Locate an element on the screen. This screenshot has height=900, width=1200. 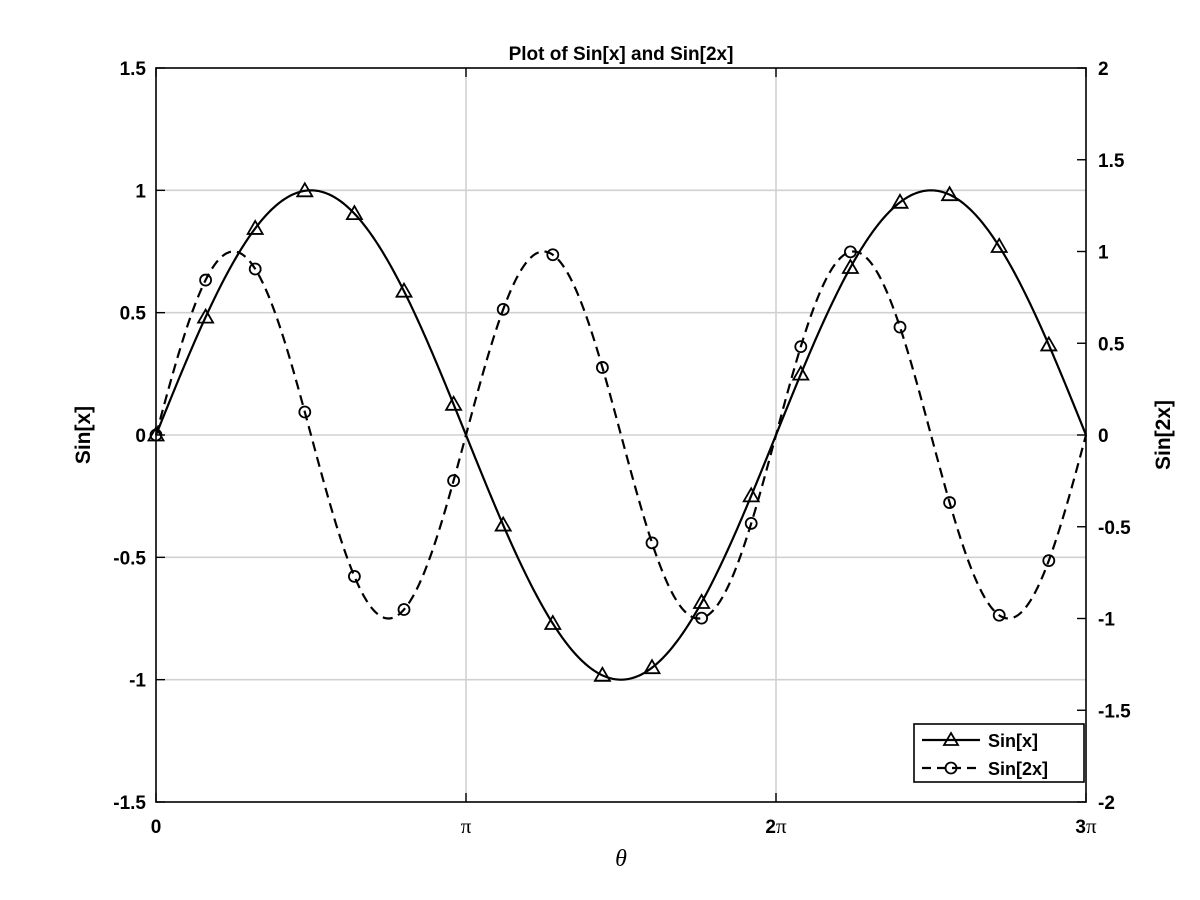
x-axis-label: θ is located at coordinates (621, 859).